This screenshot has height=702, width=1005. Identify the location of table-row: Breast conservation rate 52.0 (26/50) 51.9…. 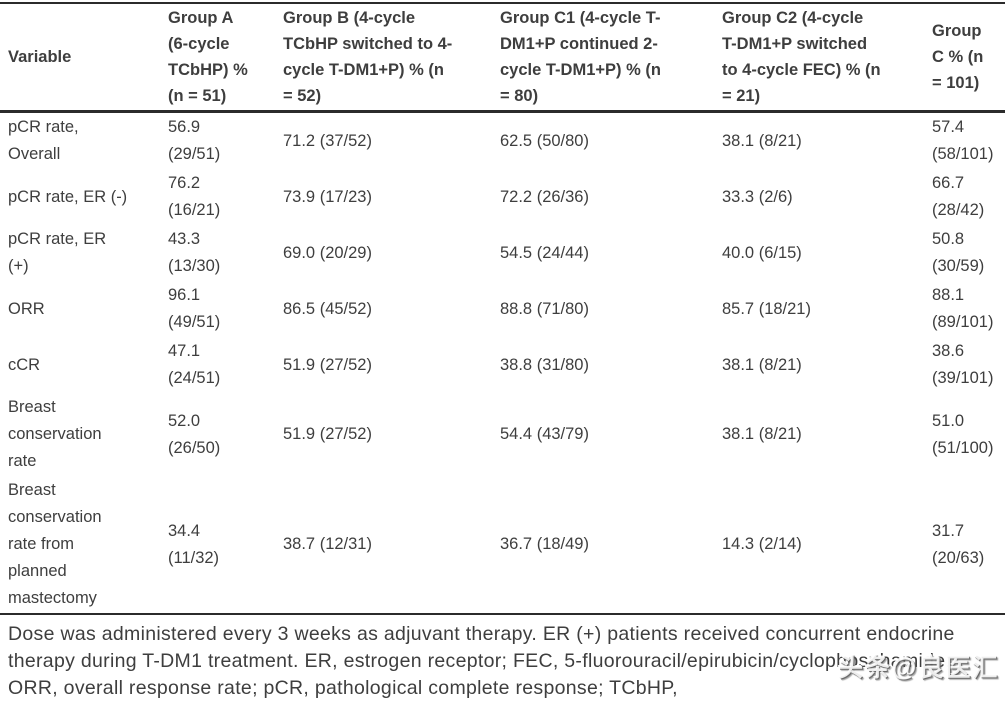
(502, 434).